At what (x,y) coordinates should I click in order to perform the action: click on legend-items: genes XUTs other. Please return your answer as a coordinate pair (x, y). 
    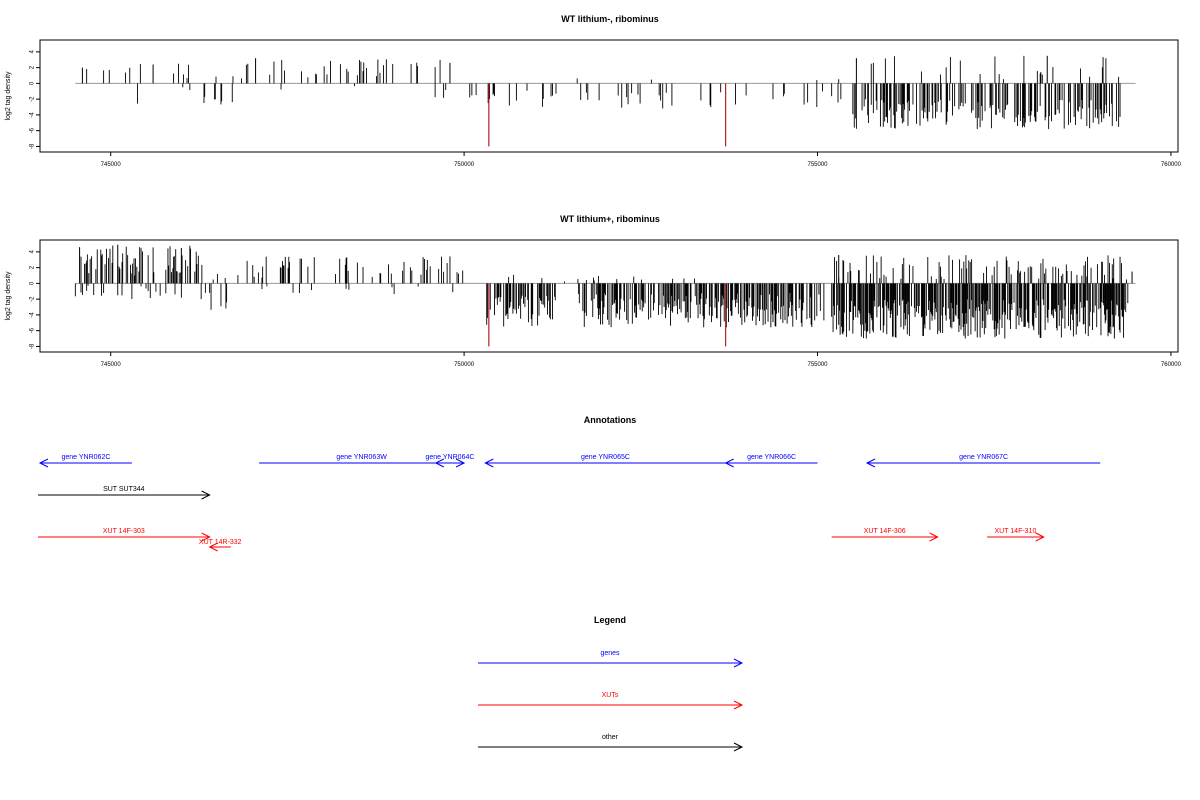
    Looking at the image, I should click on (611, 701).